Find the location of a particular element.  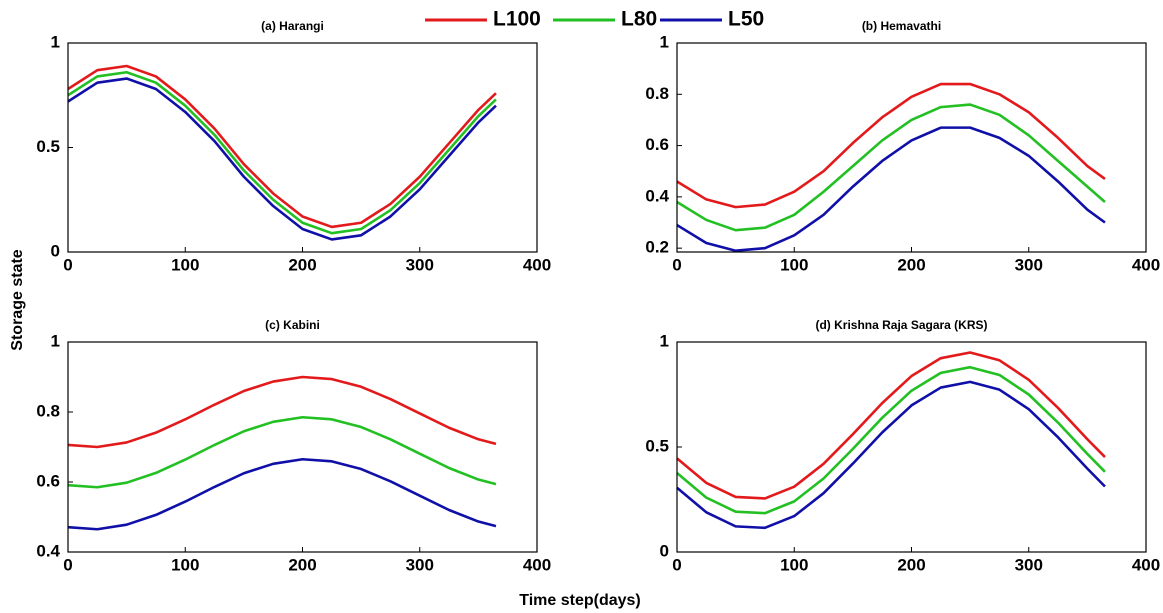

y-axis-label: Storage state is located at coordinates (17, 299).